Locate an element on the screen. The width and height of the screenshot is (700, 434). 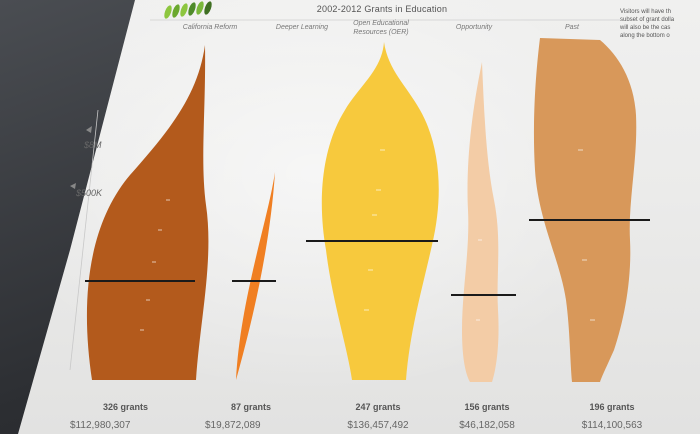
side-note-line-3: will also be the cas is located at coordinates (645, 28).